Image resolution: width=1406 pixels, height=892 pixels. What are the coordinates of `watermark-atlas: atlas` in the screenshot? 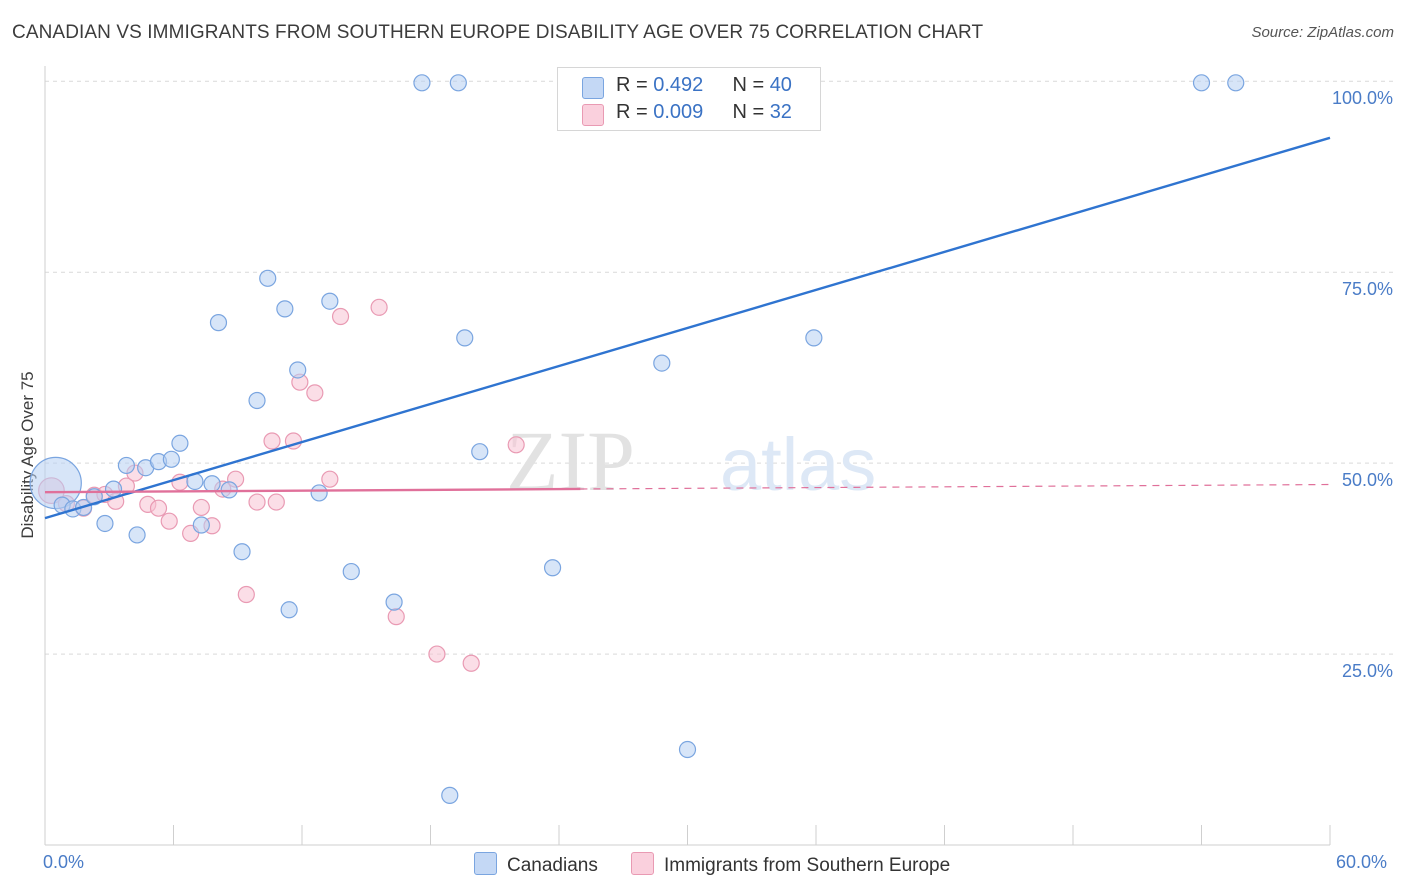 It's located at (798, 464).